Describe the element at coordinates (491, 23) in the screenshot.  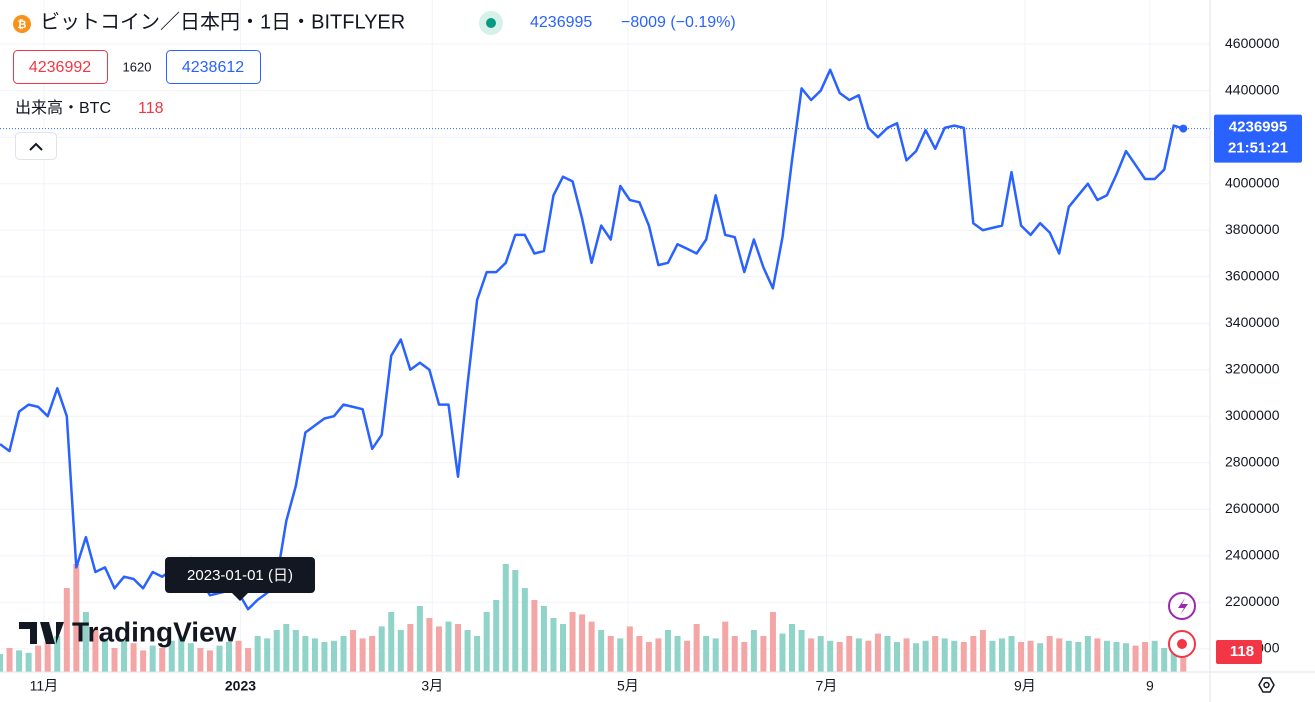
I see `status-dot` at that location.